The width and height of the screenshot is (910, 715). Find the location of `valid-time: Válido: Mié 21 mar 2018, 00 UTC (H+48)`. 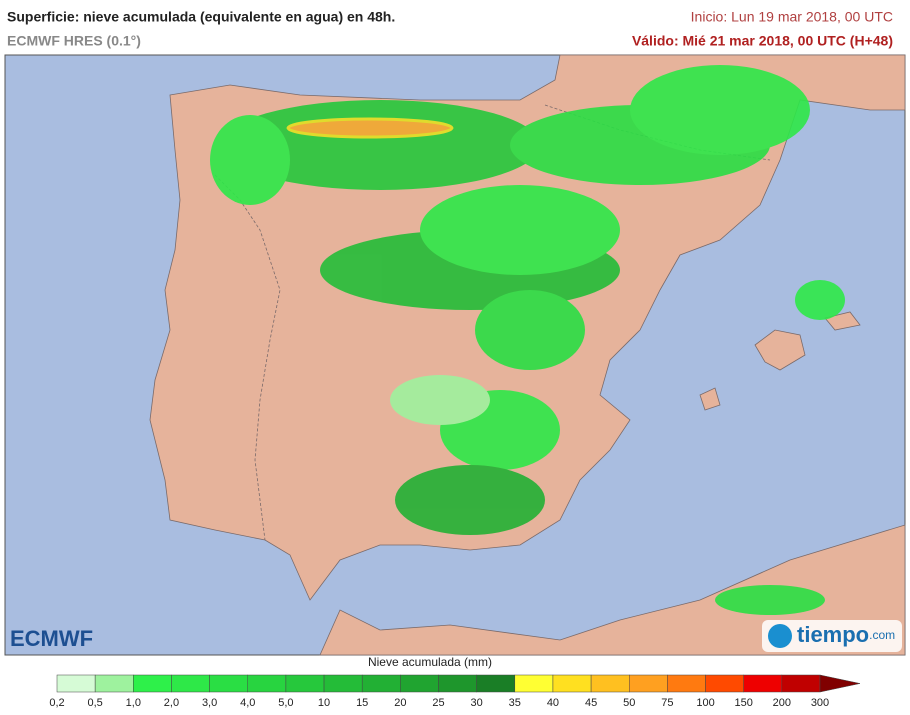

valid-time: Válido: Mié 21 mar 2018, 00 UTC (H+48) is located at coordinates (762, 41).